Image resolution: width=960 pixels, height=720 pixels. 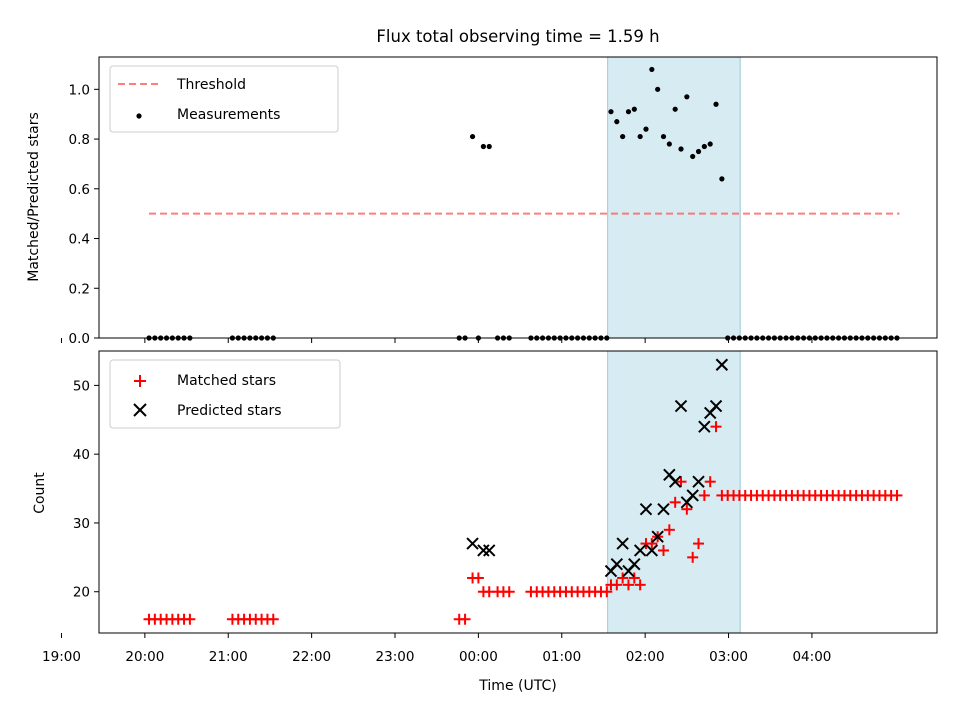 I want to click on bottom-highlight-span-layer, so click(x=674, y=492).